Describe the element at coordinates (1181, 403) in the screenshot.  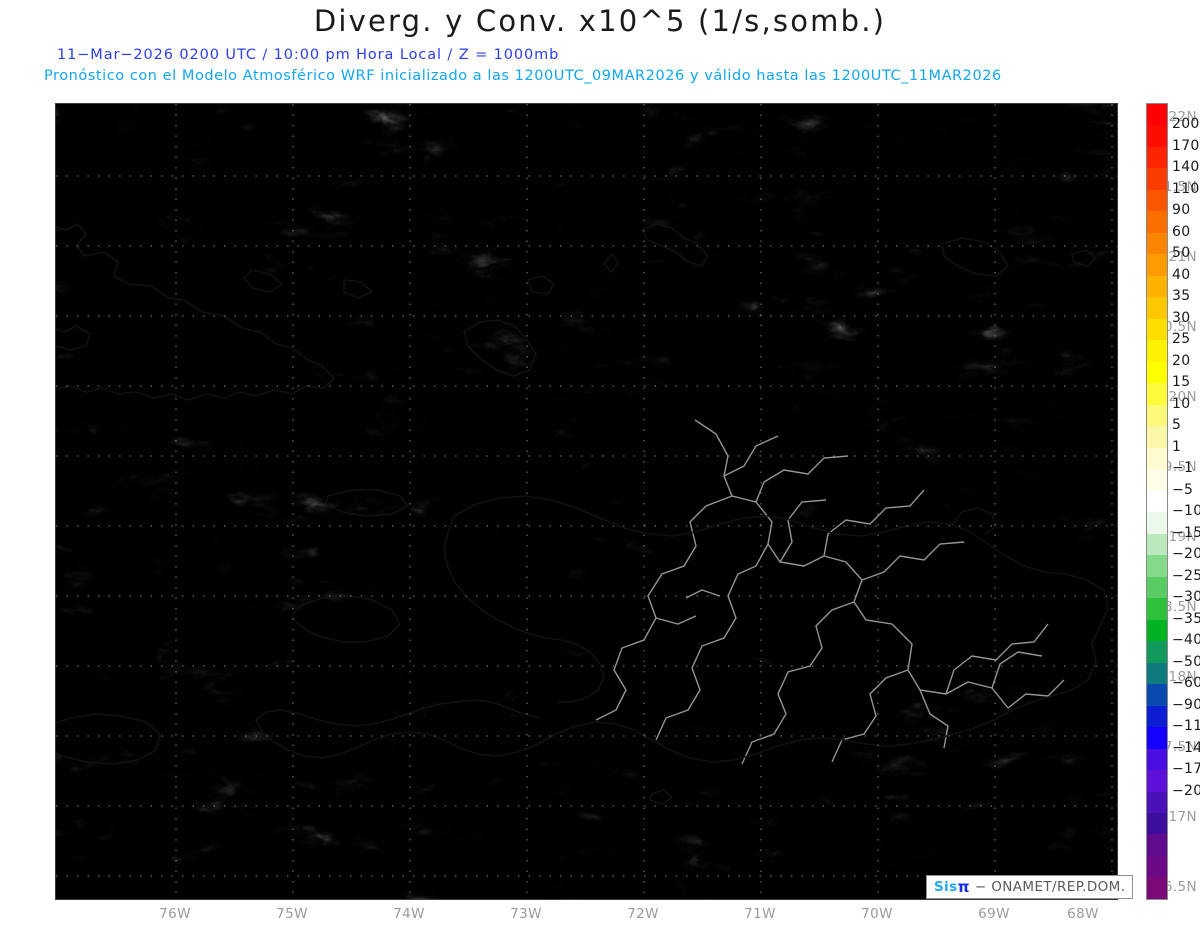
I see `colorbar-tick-13: 10` at that location.